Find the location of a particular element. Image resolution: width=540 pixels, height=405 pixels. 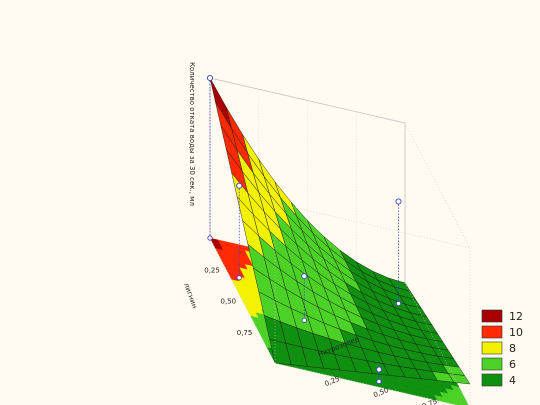

y-axis-title: лигнин is located at coordinates (190, 296).